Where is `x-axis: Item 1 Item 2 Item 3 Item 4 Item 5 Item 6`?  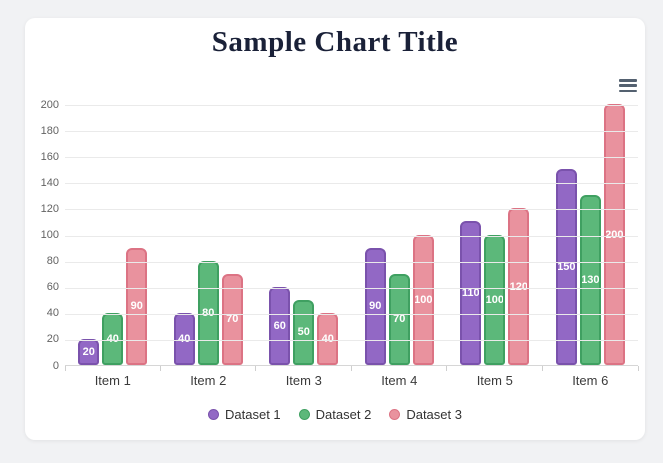 x-axis: Item 1 Item 2 Item 3 Item 4 Item 5 Item 6 is located at coordinates (351, 380).